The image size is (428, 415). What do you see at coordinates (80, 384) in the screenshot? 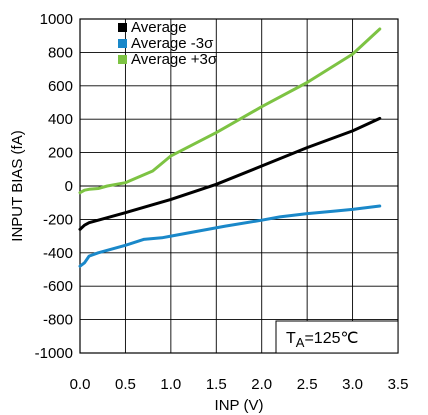
I see `x-tick-label: 0.0` at bounding box center [80, 384].